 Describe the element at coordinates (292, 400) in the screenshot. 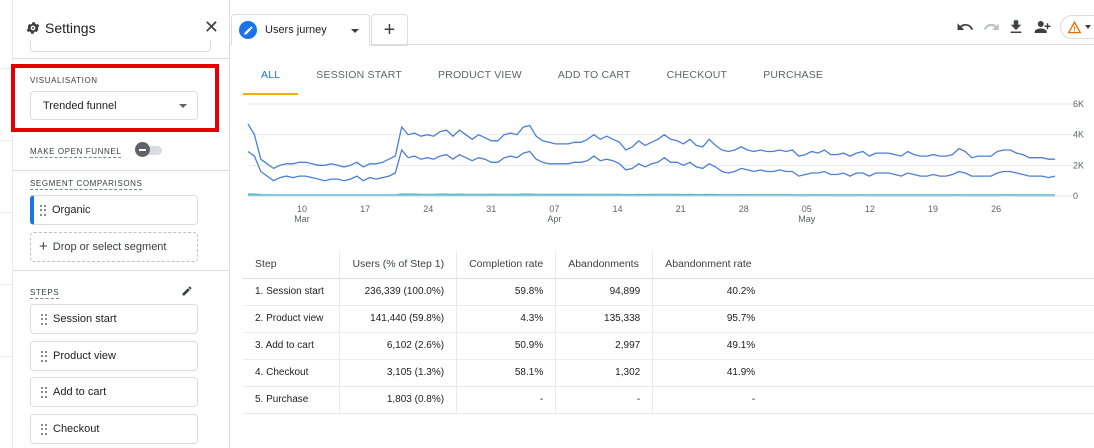

I see `step-name-cell: 5. Purchase` at that location.